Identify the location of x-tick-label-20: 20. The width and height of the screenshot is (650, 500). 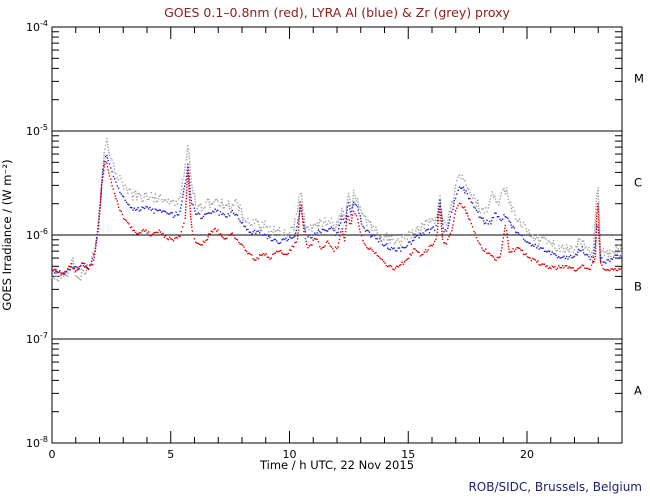
(527, 454).